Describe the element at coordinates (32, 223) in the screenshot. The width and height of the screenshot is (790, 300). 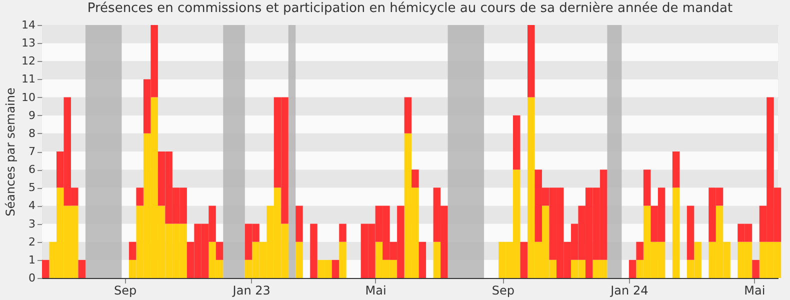
I see `y-tick-label: 3` at that location.